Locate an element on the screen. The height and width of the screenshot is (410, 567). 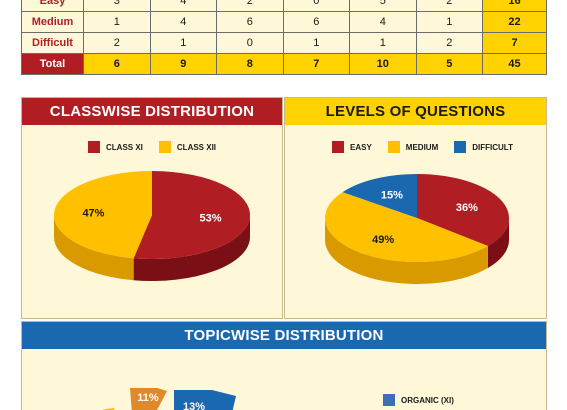
legend-label: DIFFICULT is located at coordinates (492, 147).